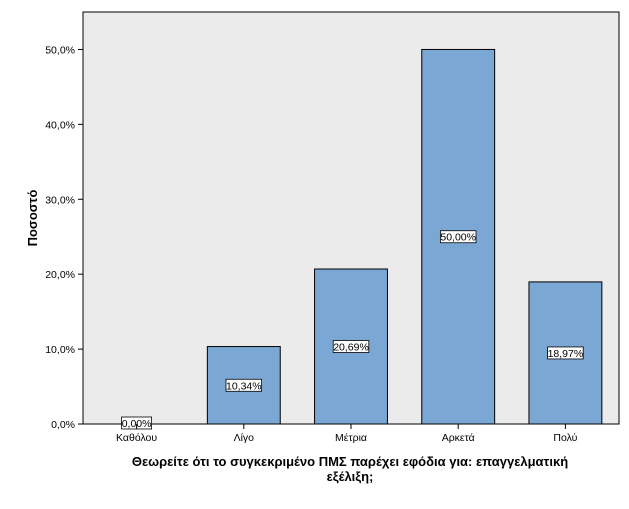  Describe the element at coordinates (458, 438) in the screenshot. I see `x-tick-label: Αρκετά` at that location.